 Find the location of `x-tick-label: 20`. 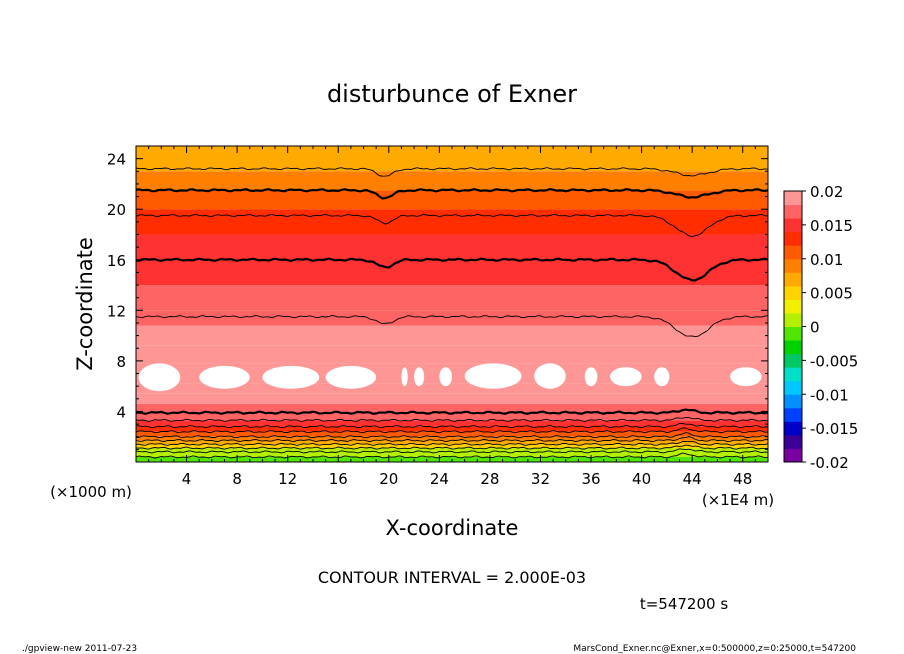

x-tick-label: 20 is located at coordinates (388, 479).